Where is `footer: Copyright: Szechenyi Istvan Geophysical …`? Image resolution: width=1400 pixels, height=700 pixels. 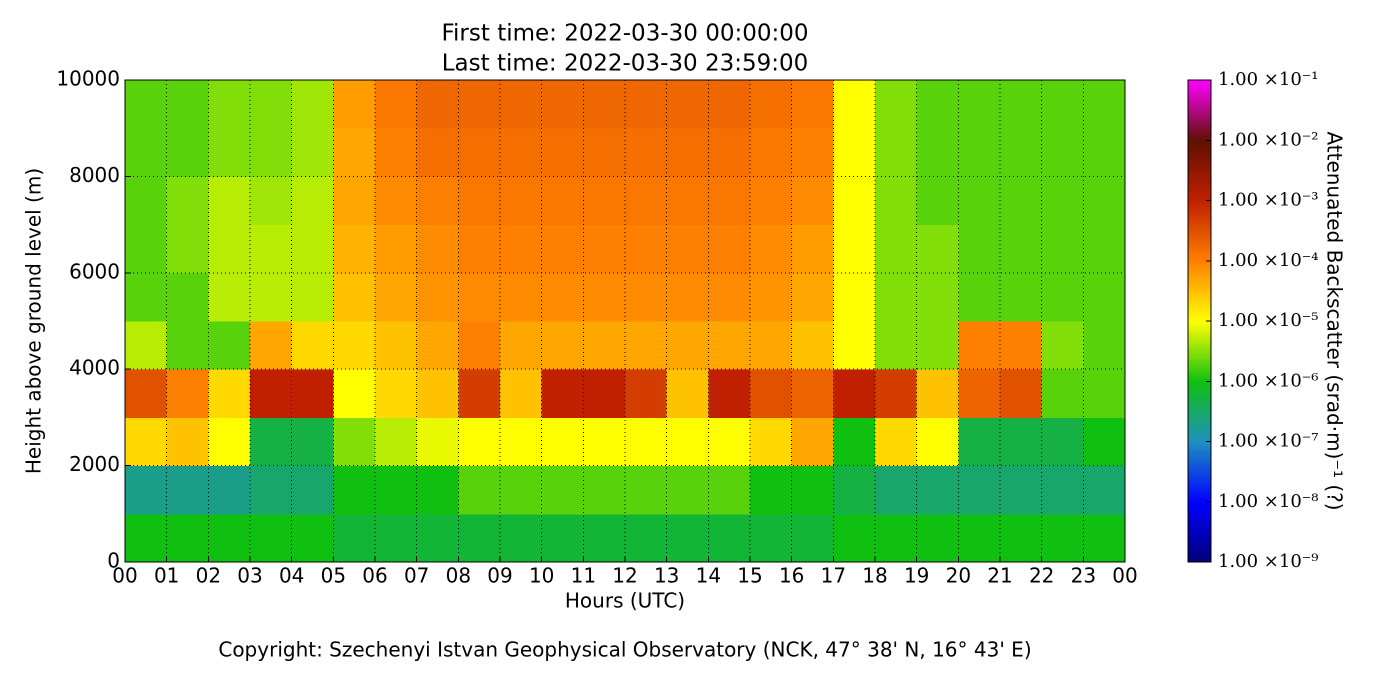
footer: Copyright: Szechenyi Istvan Geophysical … is located at coordinates (624, 650).